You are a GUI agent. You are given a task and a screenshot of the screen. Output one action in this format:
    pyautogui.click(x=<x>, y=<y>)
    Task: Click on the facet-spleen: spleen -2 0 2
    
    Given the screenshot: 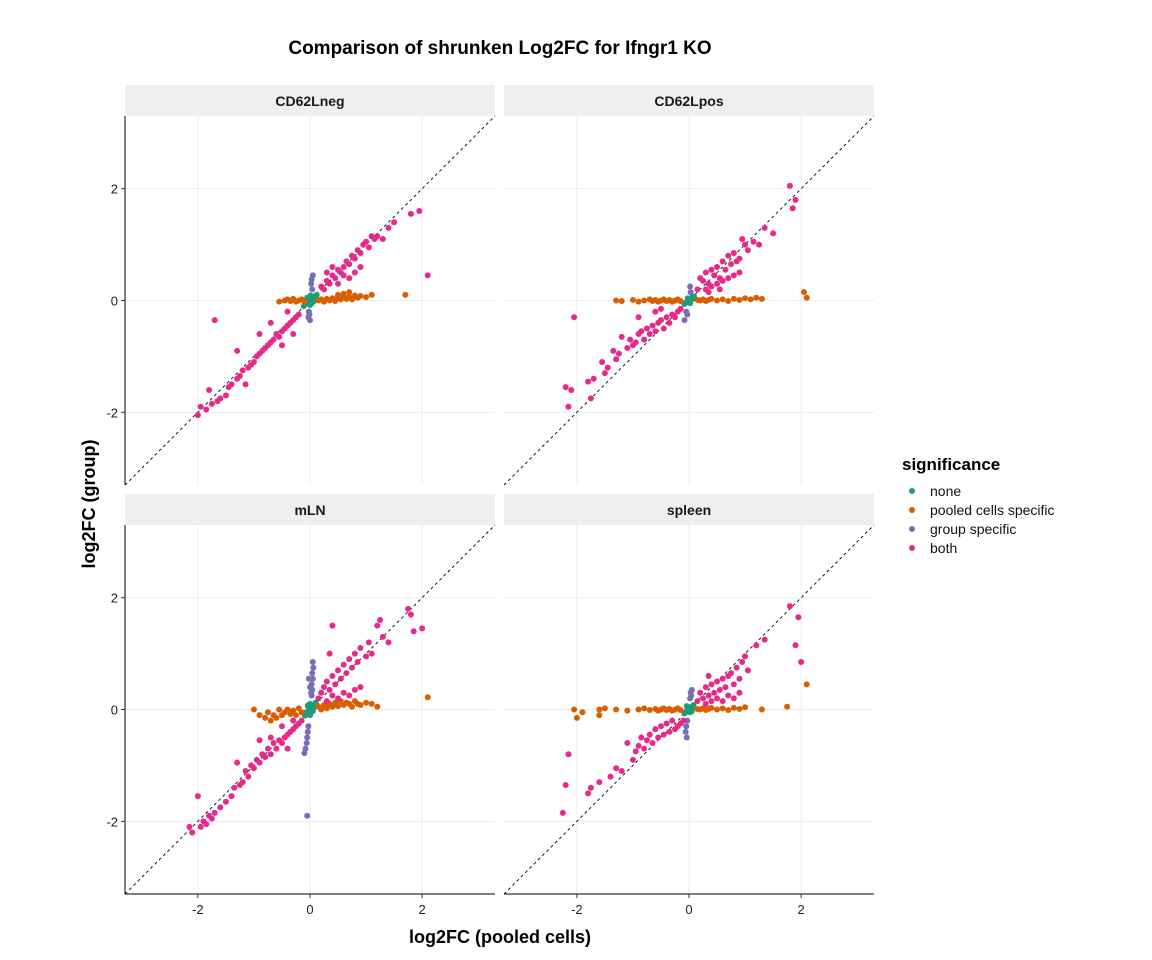 What is the action you would take?
    pyautogui.click(x=689, y=705)
    